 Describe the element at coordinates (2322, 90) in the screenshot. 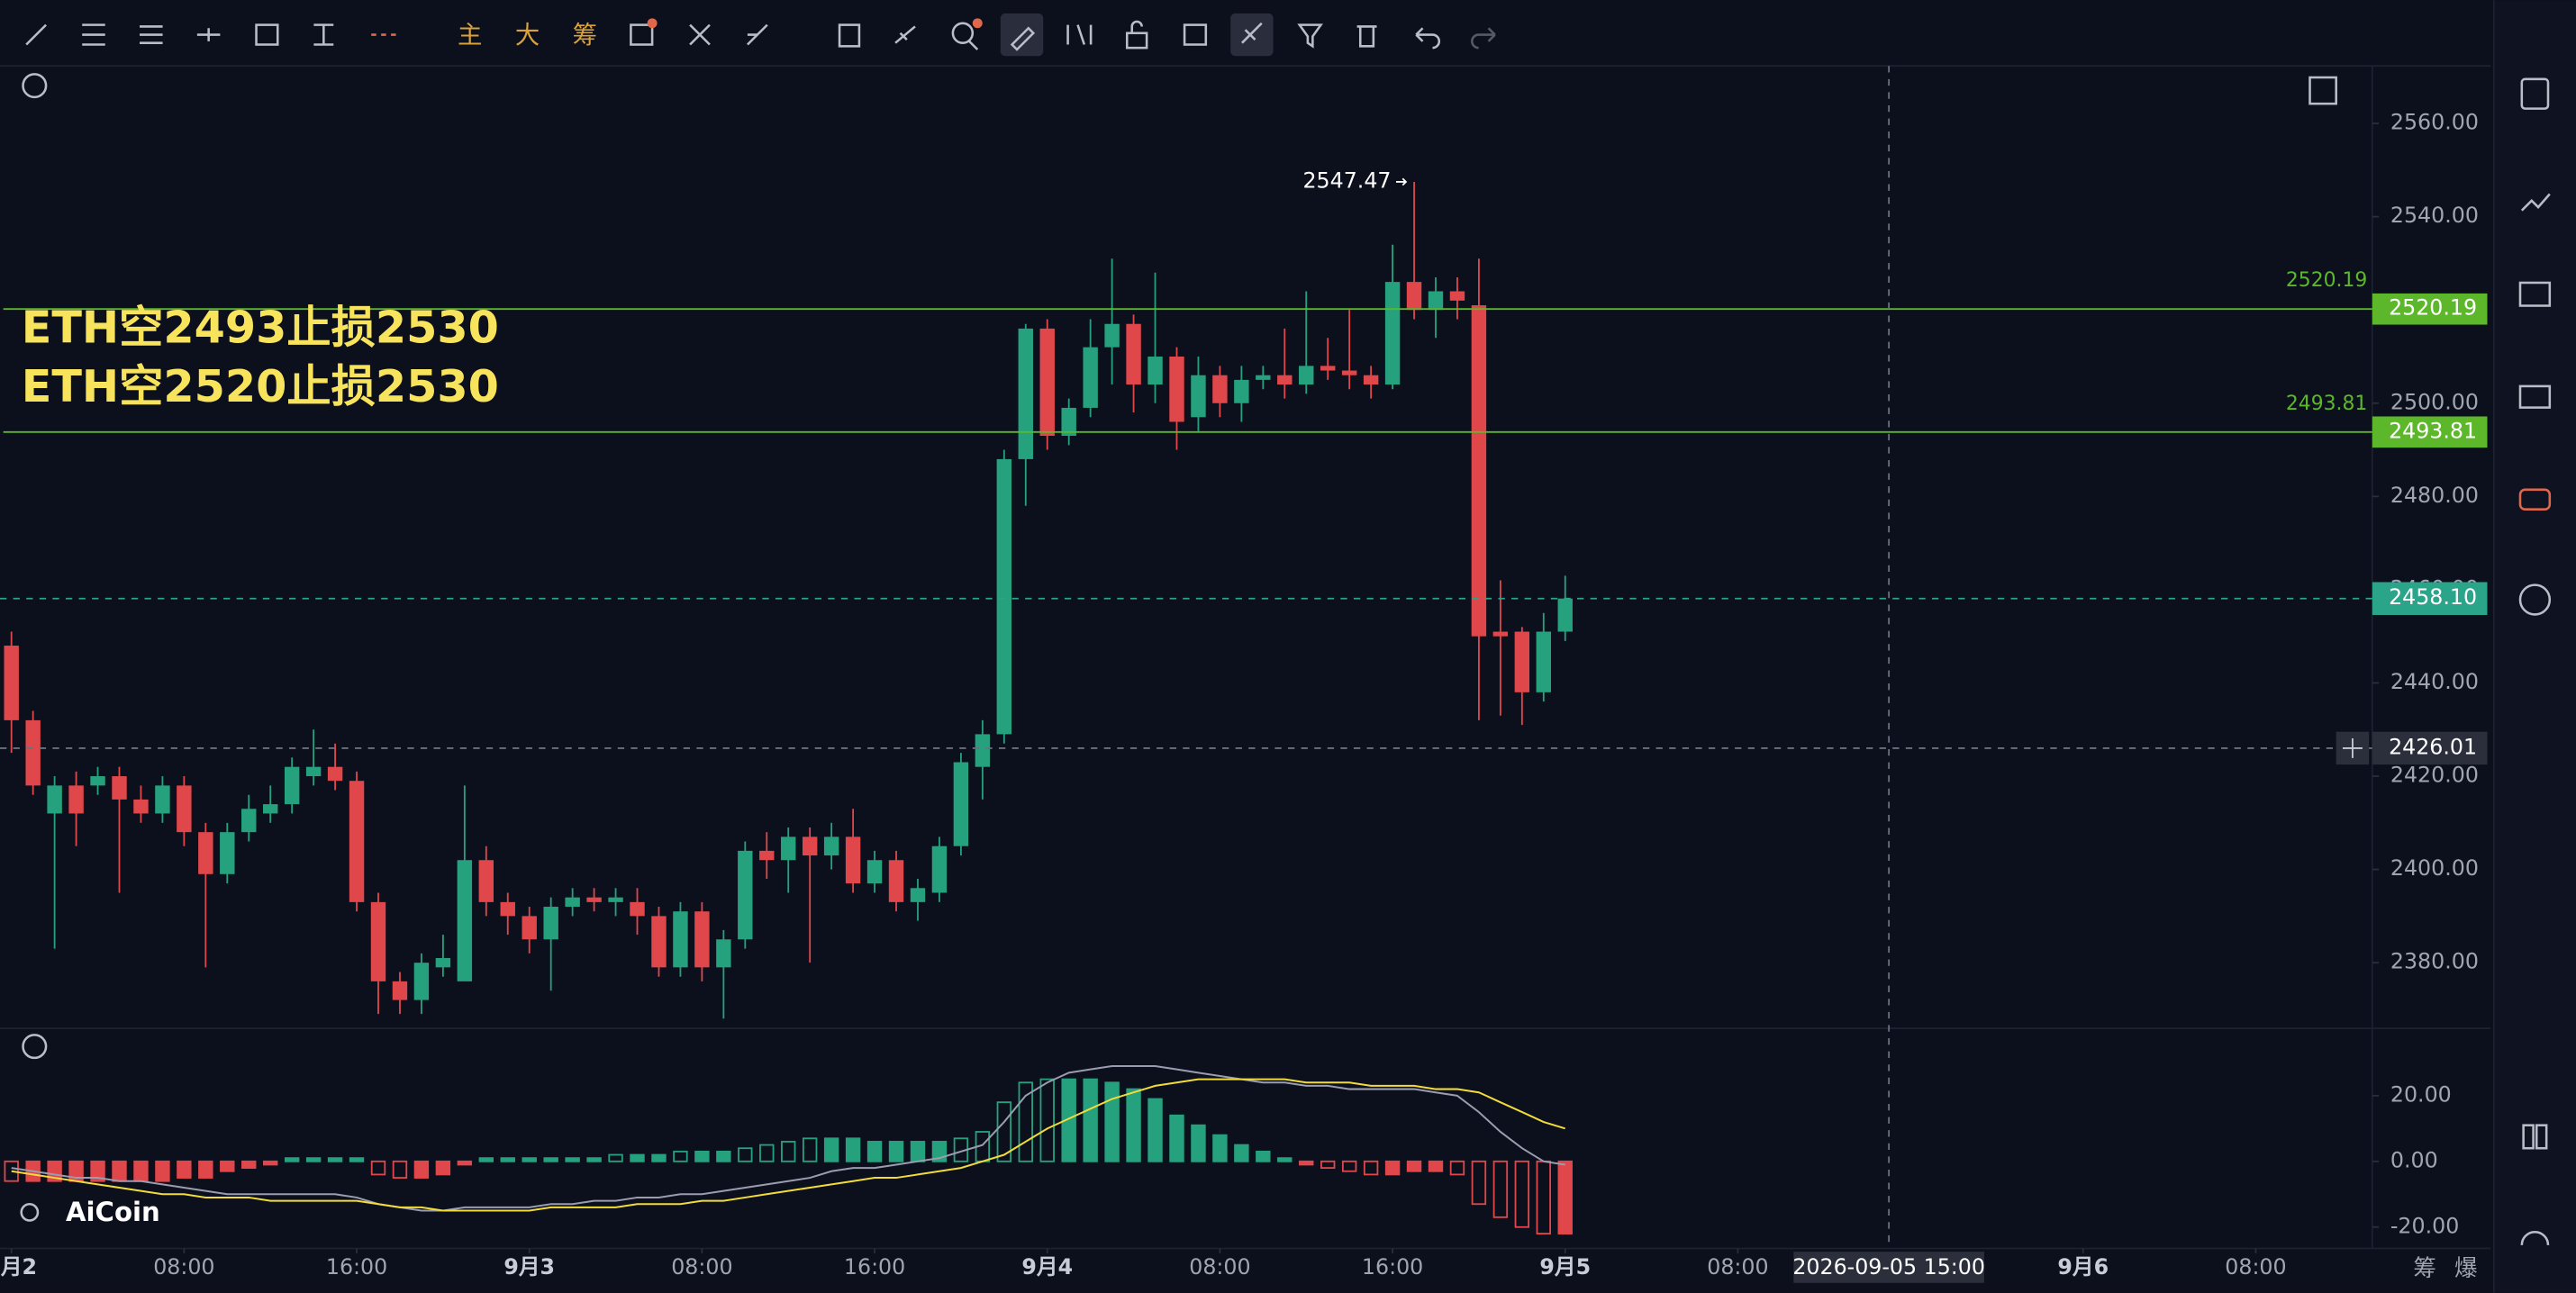

I see `expand-button` at that location.